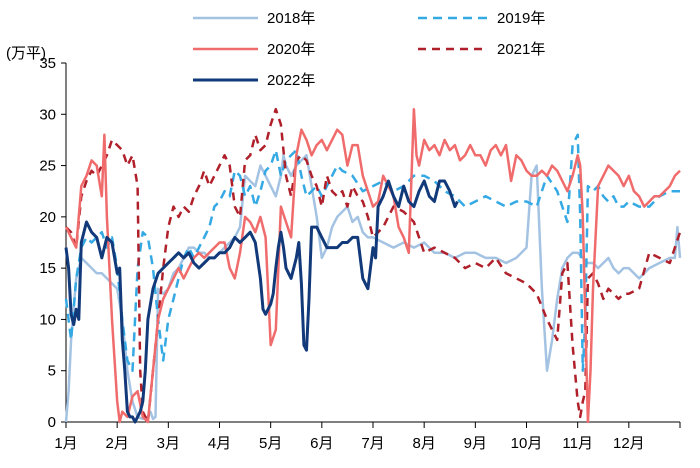 This screenshot has width=700, height=468. I want to click on x-tick-label: 2月, so click(116, 443).